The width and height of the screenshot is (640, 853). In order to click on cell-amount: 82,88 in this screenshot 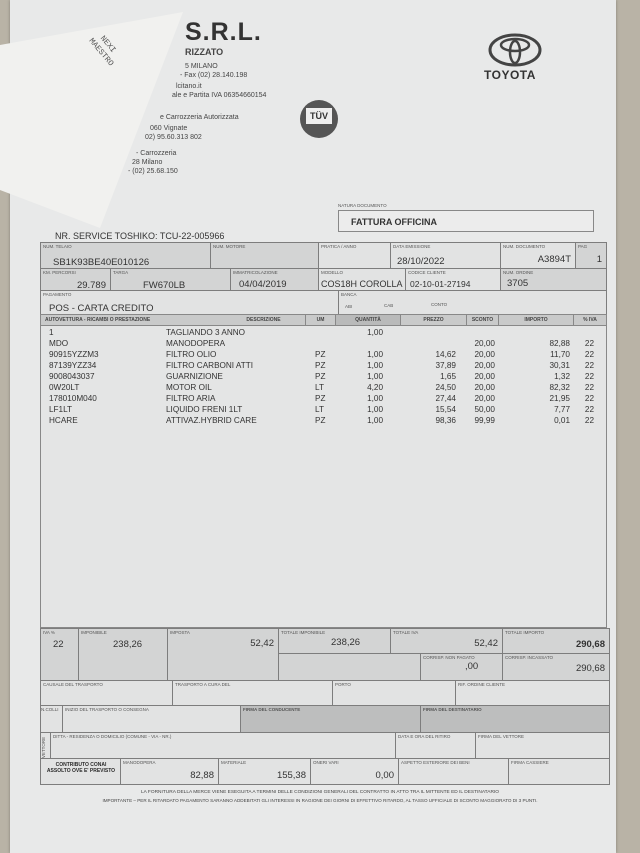, I will do `click(560, 343)`.